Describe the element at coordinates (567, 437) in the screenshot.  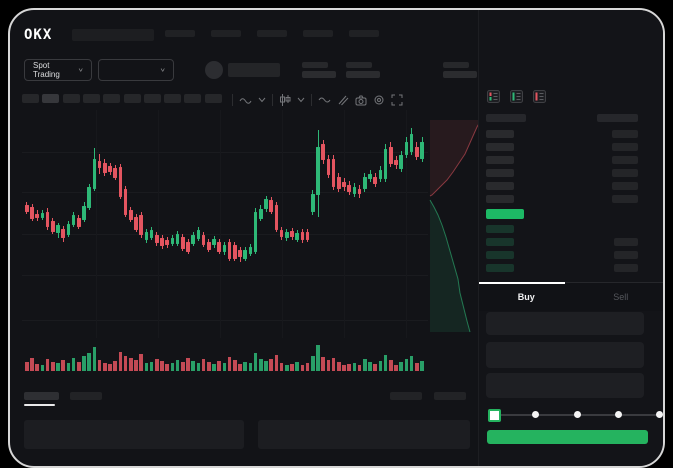
I see `buy-submit-button` at that location.